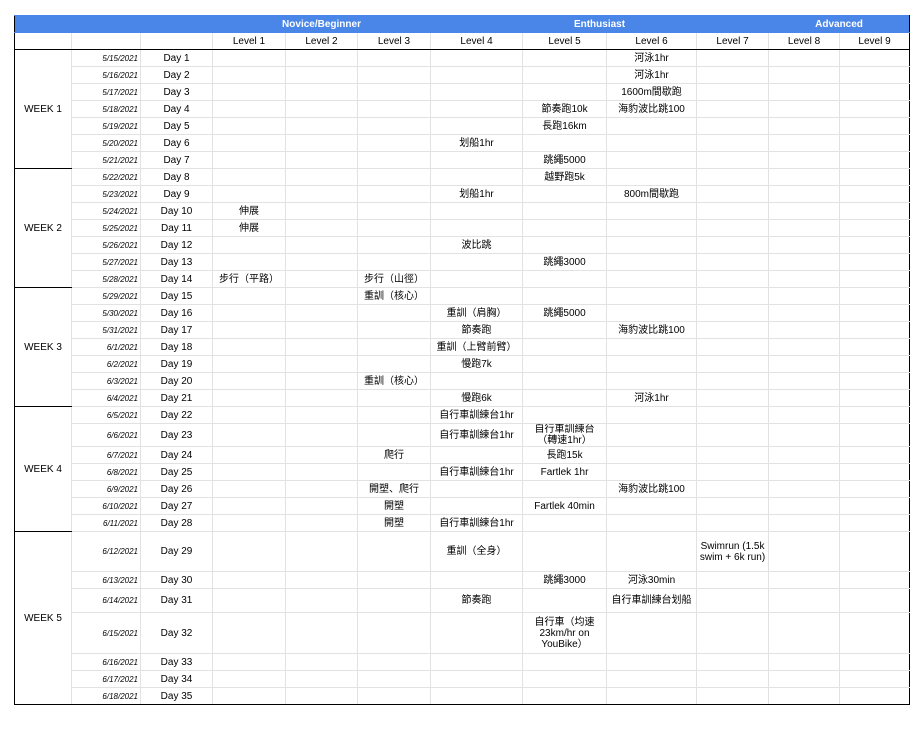  What do you see at coordinates (733, 41) in the screenshot?
I see `level-header-7: Level 7` at bounding box center [733, 41].